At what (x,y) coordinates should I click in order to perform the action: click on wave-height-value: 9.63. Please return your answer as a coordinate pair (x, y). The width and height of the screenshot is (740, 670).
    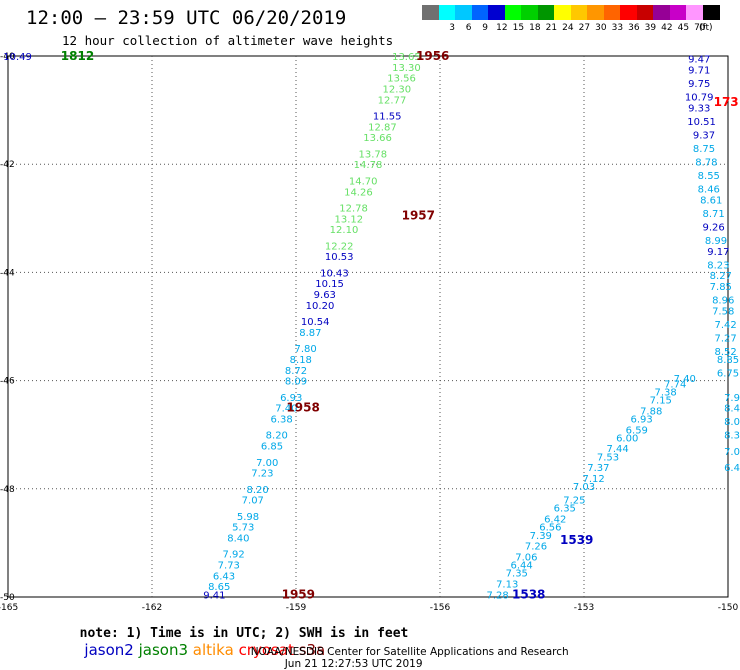
    Looking at the image, I should click on (325, 295).